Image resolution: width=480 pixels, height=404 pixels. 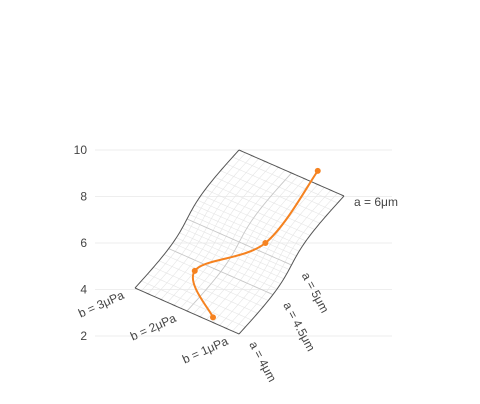 I want to click on carpet-major-b-line, so click(x=239, y=242).